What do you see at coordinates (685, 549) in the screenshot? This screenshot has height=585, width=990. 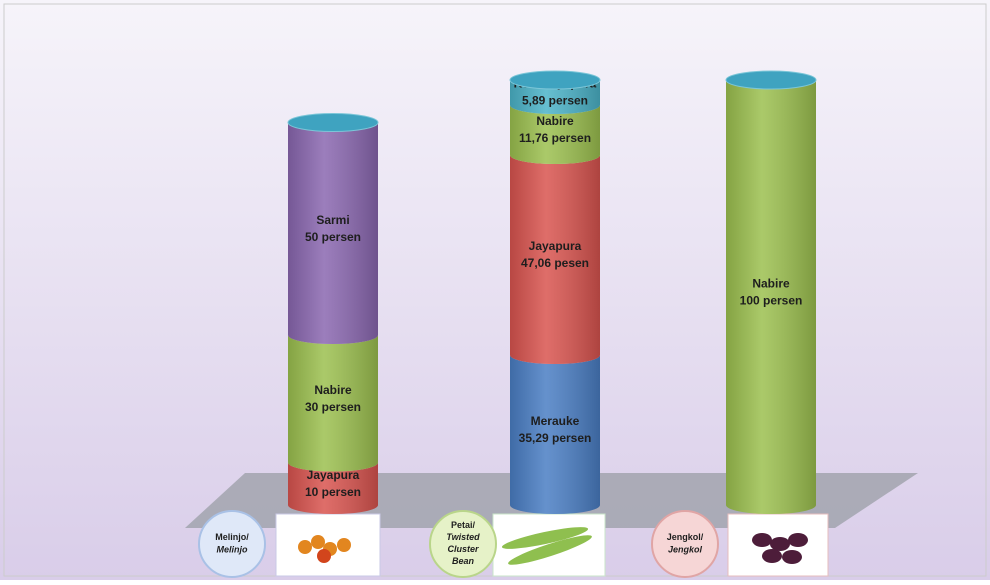 I see `category-subtitle: Jengkol` at bounding box center [685, 549].